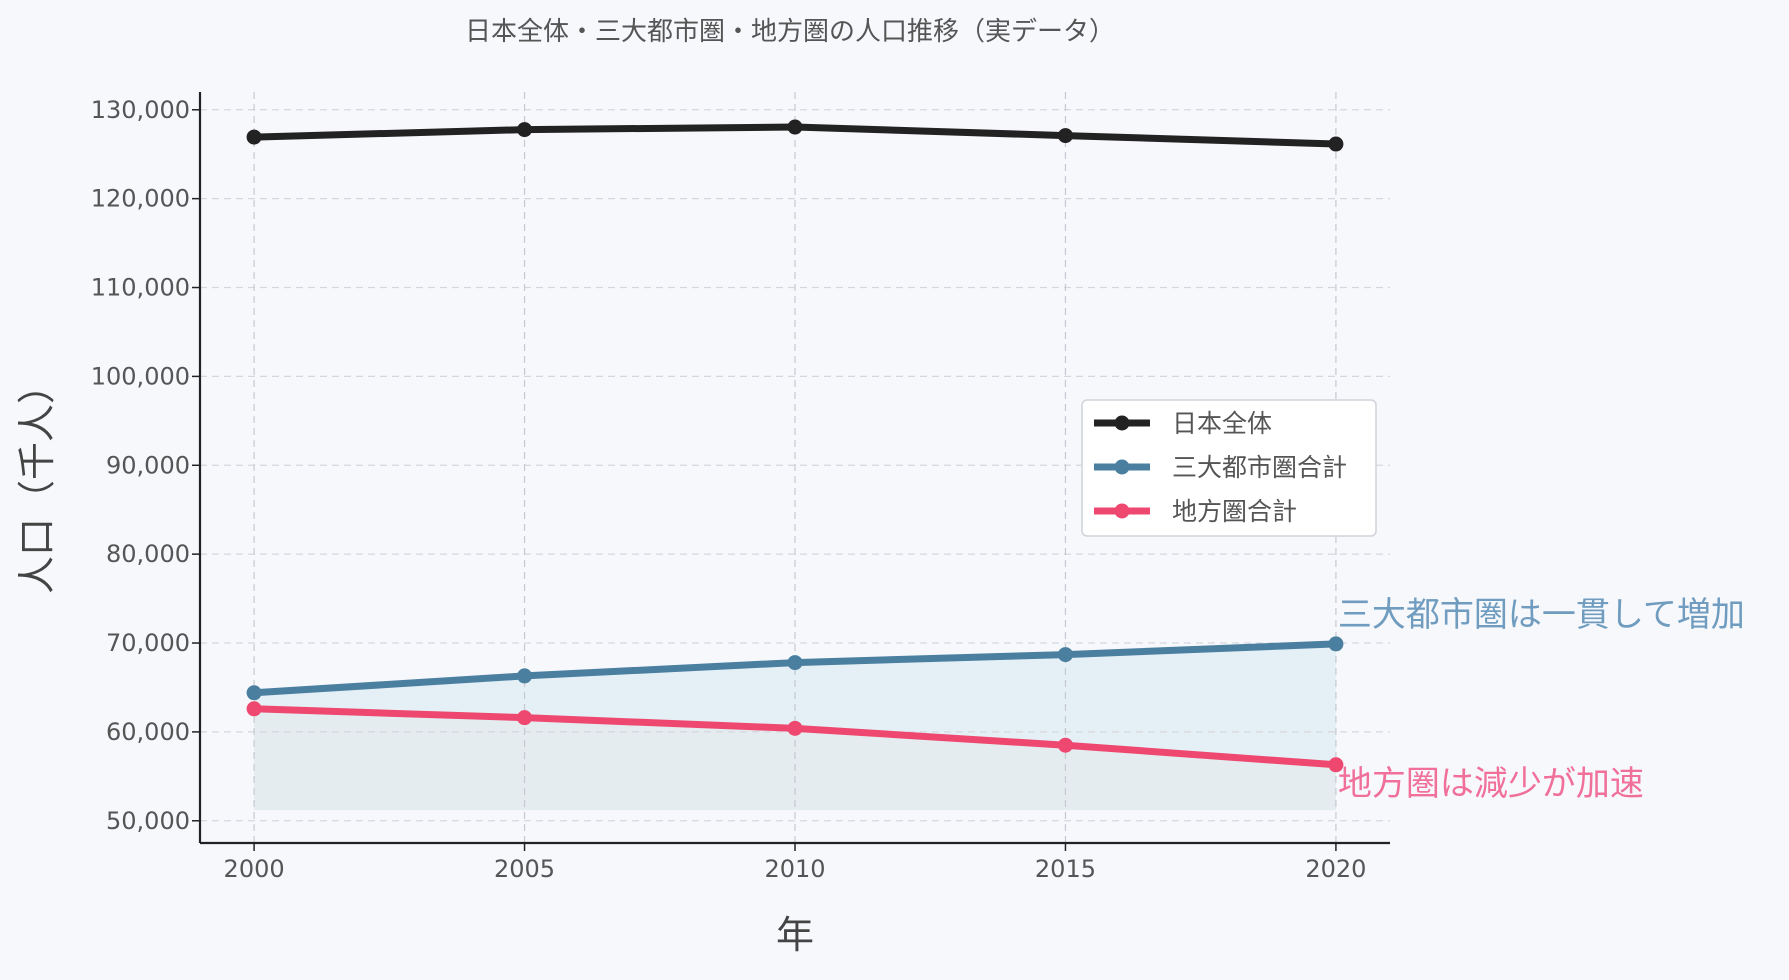  What do you see at coordinates (140, 110) in the screenshot?
I see `y-tick-label: 130,000` at bounding box center [140, 110].